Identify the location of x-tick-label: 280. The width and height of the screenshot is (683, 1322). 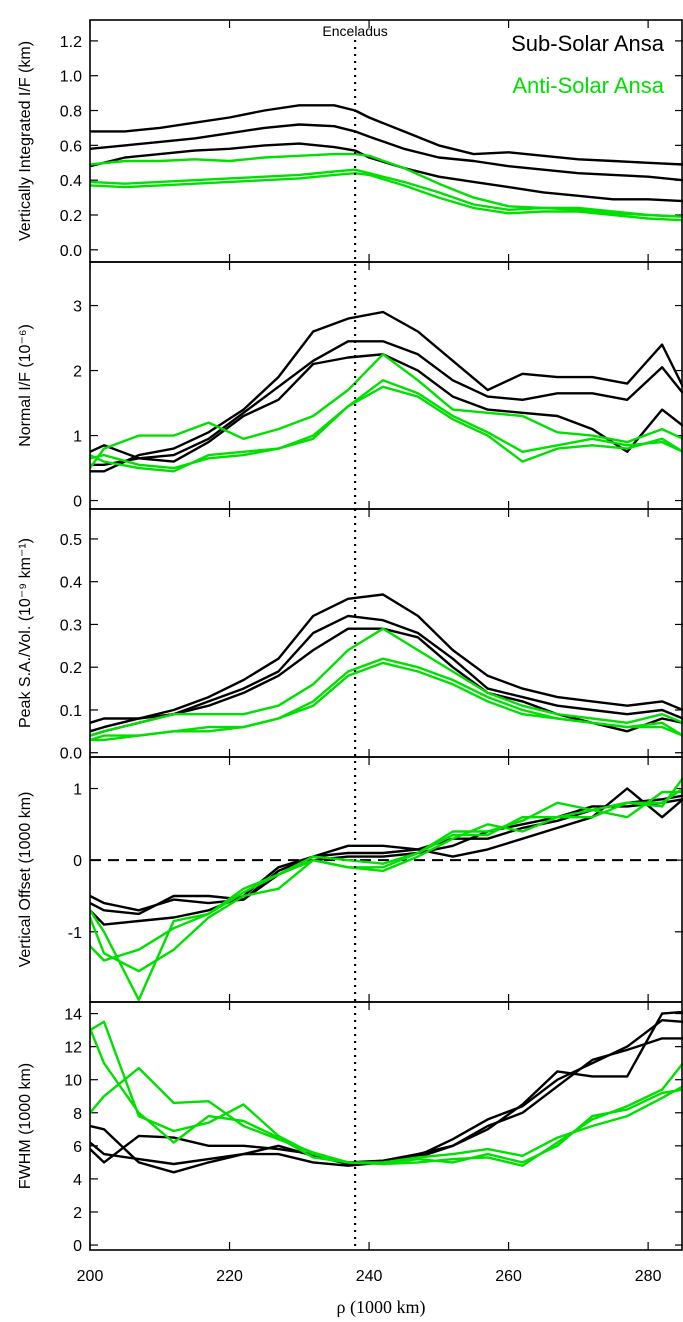
(648, 1276).